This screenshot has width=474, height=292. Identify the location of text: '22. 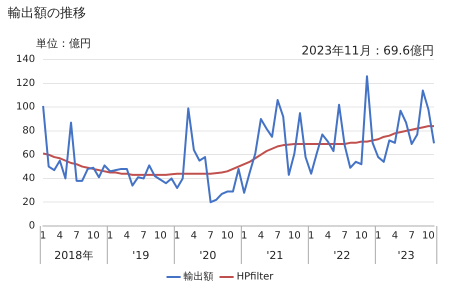
(341, 255).